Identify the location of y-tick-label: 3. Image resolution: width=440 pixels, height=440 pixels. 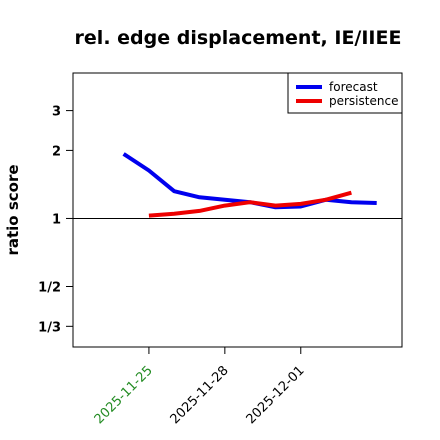
(56, 112).